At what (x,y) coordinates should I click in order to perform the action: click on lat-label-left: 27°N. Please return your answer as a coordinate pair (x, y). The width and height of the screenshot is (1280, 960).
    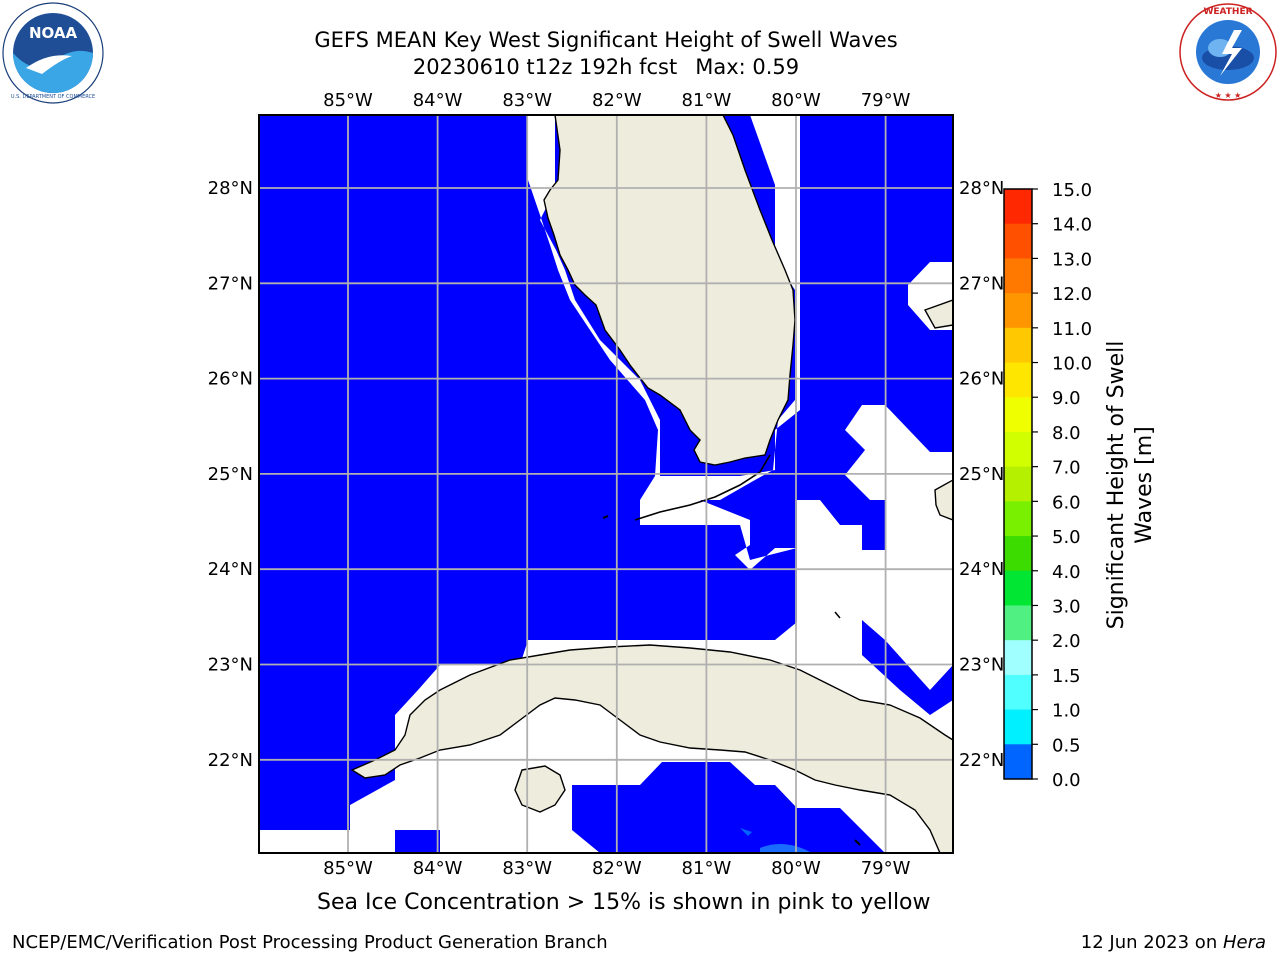
    Looking at the image, I should click on (230, 283).